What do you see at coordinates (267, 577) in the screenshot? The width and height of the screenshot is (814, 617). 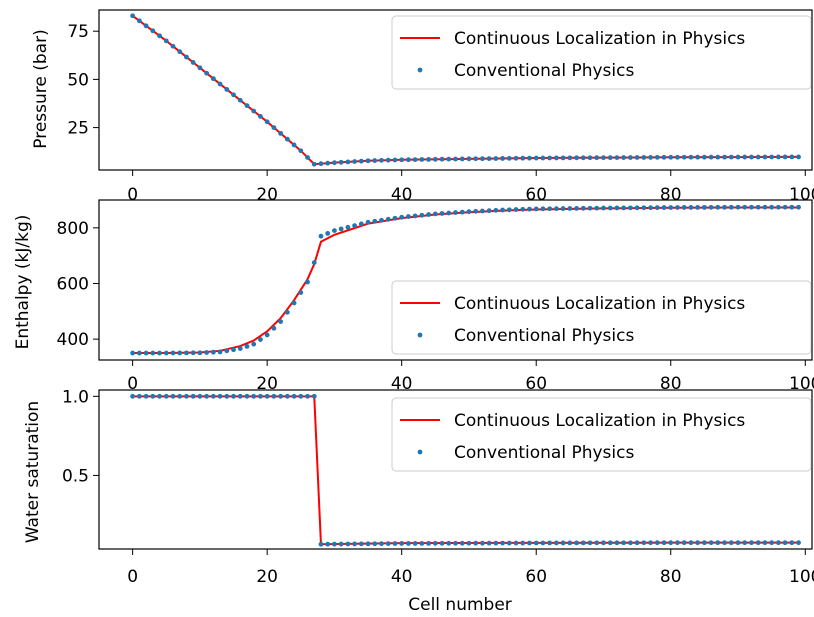 I see `x-tick-label: 20` at bounding box center [267, 577].